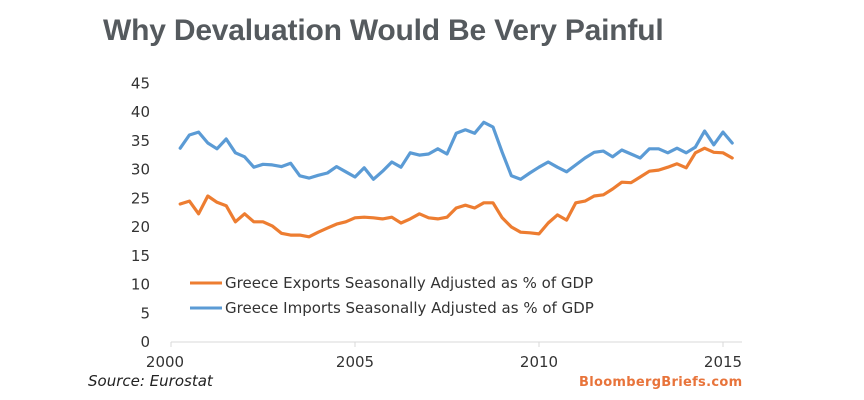 The image size is (864, 400). I want to click on brand-watermark: BloombergBriefs.com, so click(661, 382).